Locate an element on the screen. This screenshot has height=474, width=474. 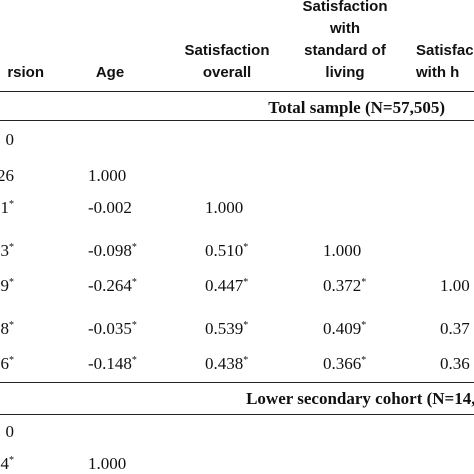
table-cell: -0.148* is located at coordinates (112, 364).